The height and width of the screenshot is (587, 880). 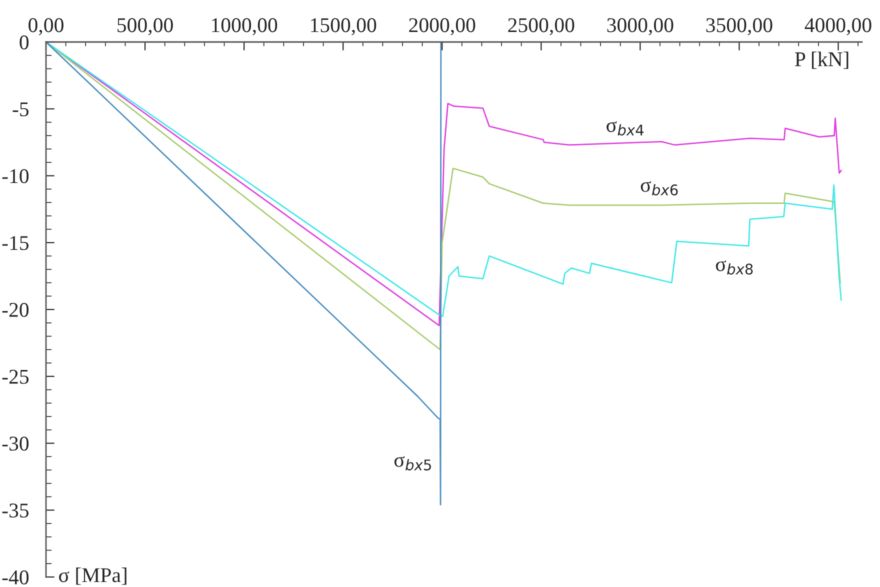 I want to click on y-tick-label: -5, so click(x=20, y=109).